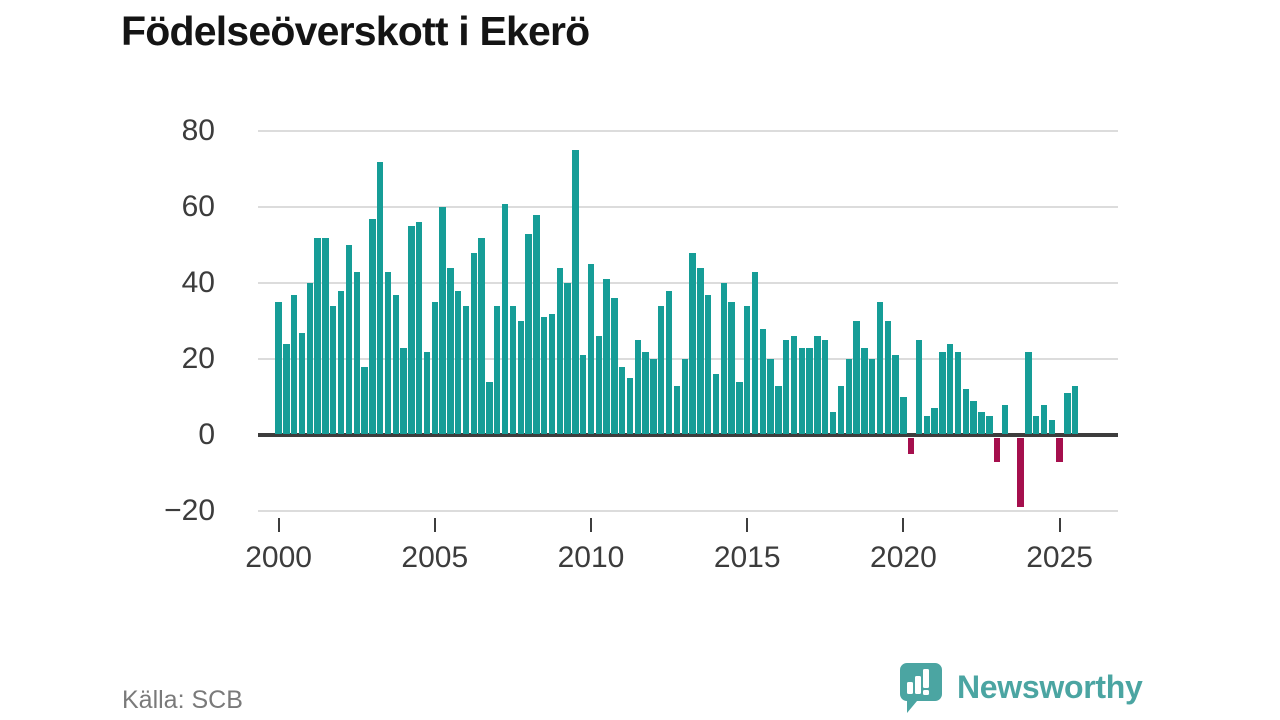 The height and width of the screenshot is (720, 1280). I want to click on bar-2002Q1, so click(341, 362).